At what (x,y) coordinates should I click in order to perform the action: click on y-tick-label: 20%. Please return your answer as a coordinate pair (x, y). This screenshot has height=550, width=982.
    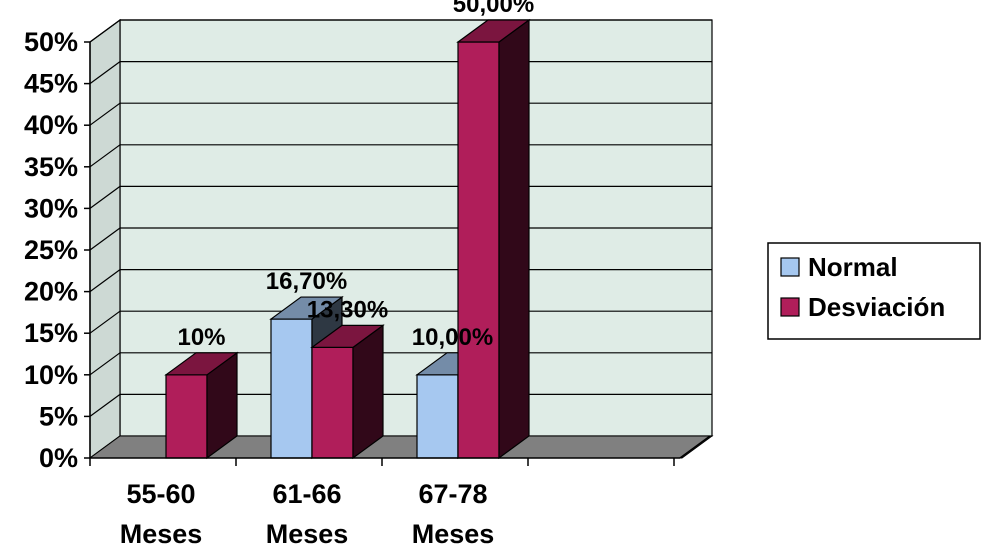
    Looking at the image, I should click on (51, 292).